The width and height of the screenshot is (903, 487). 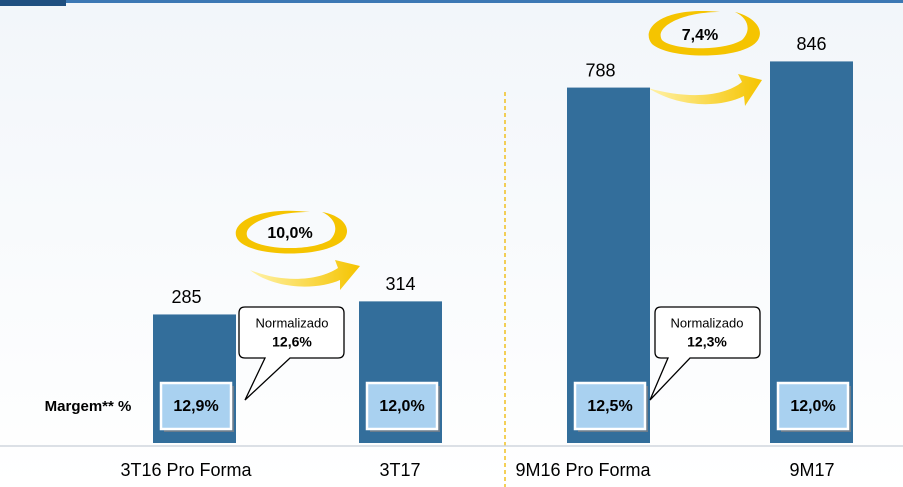 I want to click on x-tick-label: 9M17, so click(x=811, y=470).